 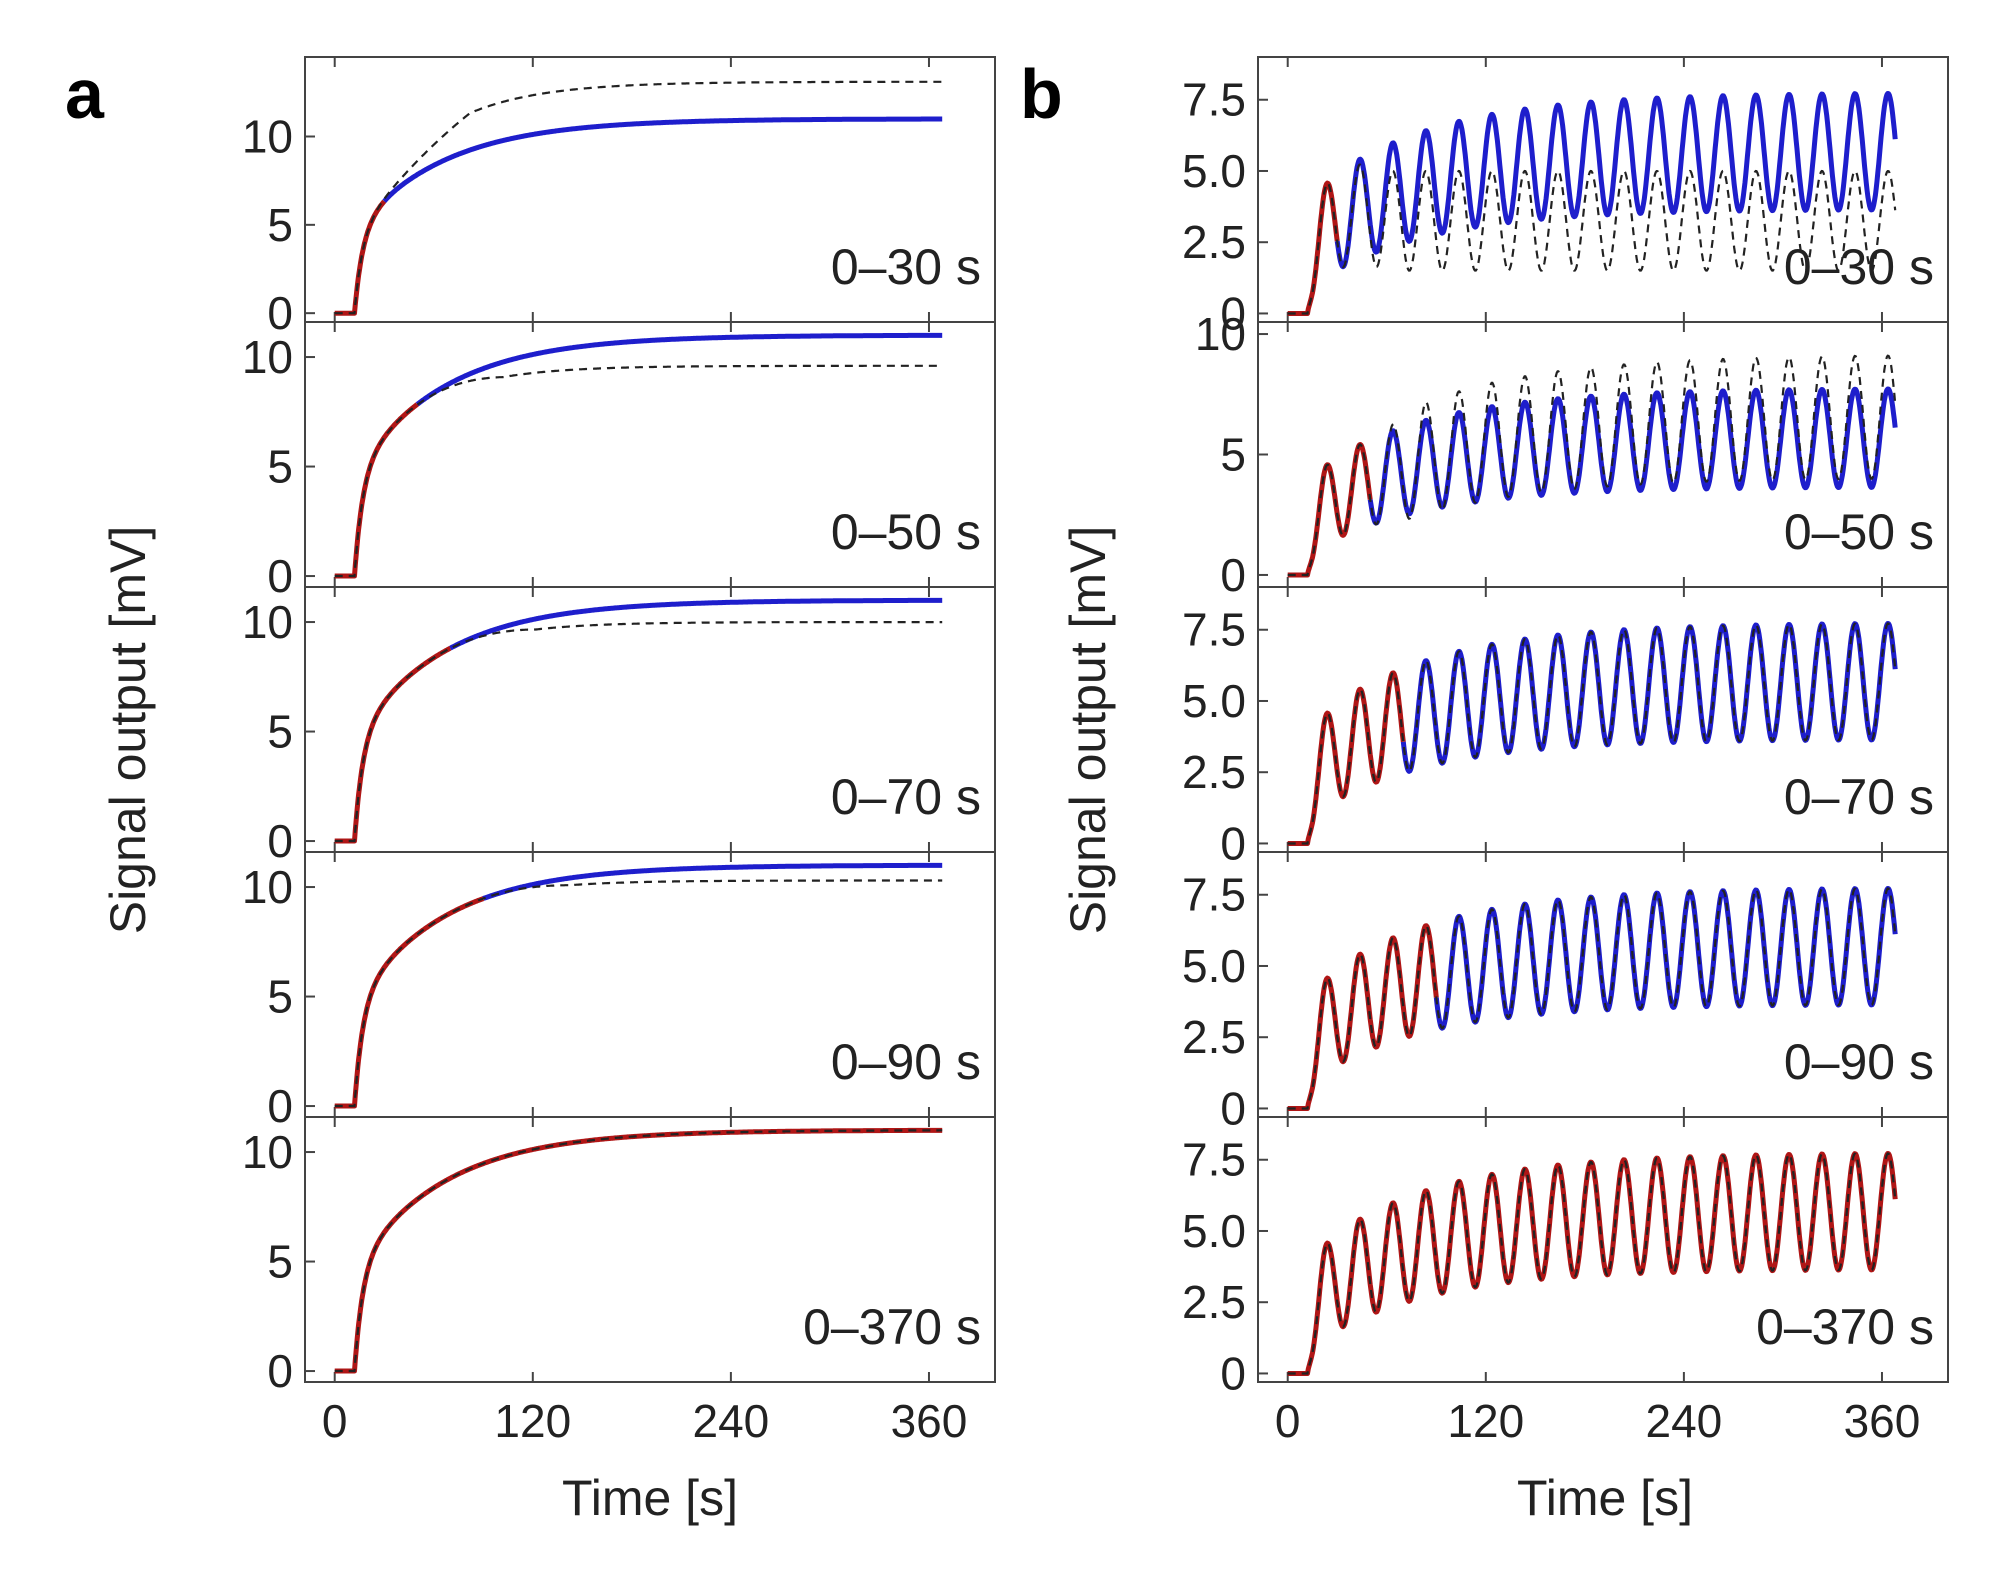 I want to click on panel-a-x-axis-title: Time [s], so click(x=650, y=1498).